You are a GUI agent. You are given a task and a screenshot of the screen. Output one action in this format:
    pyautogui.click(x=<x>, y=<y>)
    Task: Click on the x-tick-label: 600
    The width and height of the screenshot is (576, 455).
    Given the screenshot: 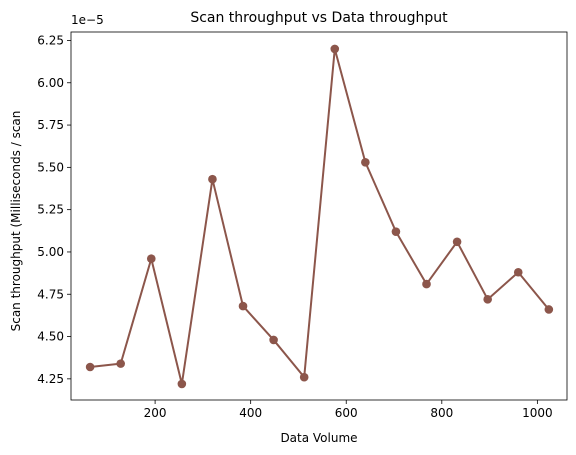 What is the action you would take?
    pyautogui.click(x=346, y=413)
    